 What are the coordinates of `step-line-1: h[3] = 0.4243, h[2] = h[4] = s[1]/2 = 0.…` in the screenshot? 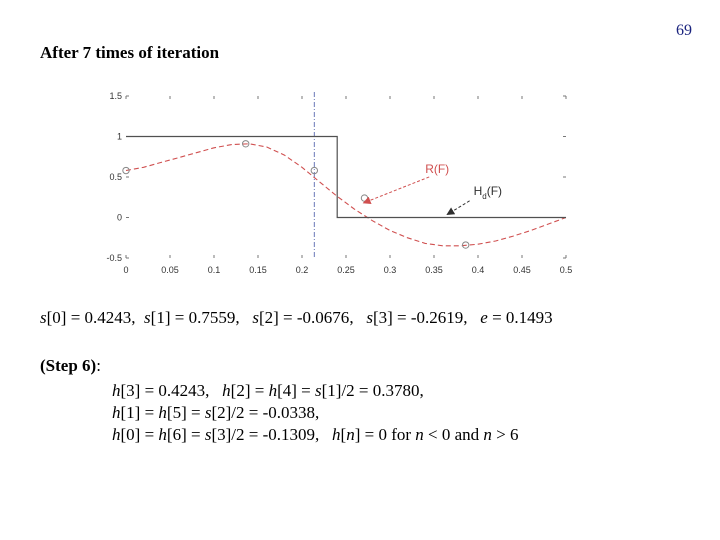 It's located at (268, 390).